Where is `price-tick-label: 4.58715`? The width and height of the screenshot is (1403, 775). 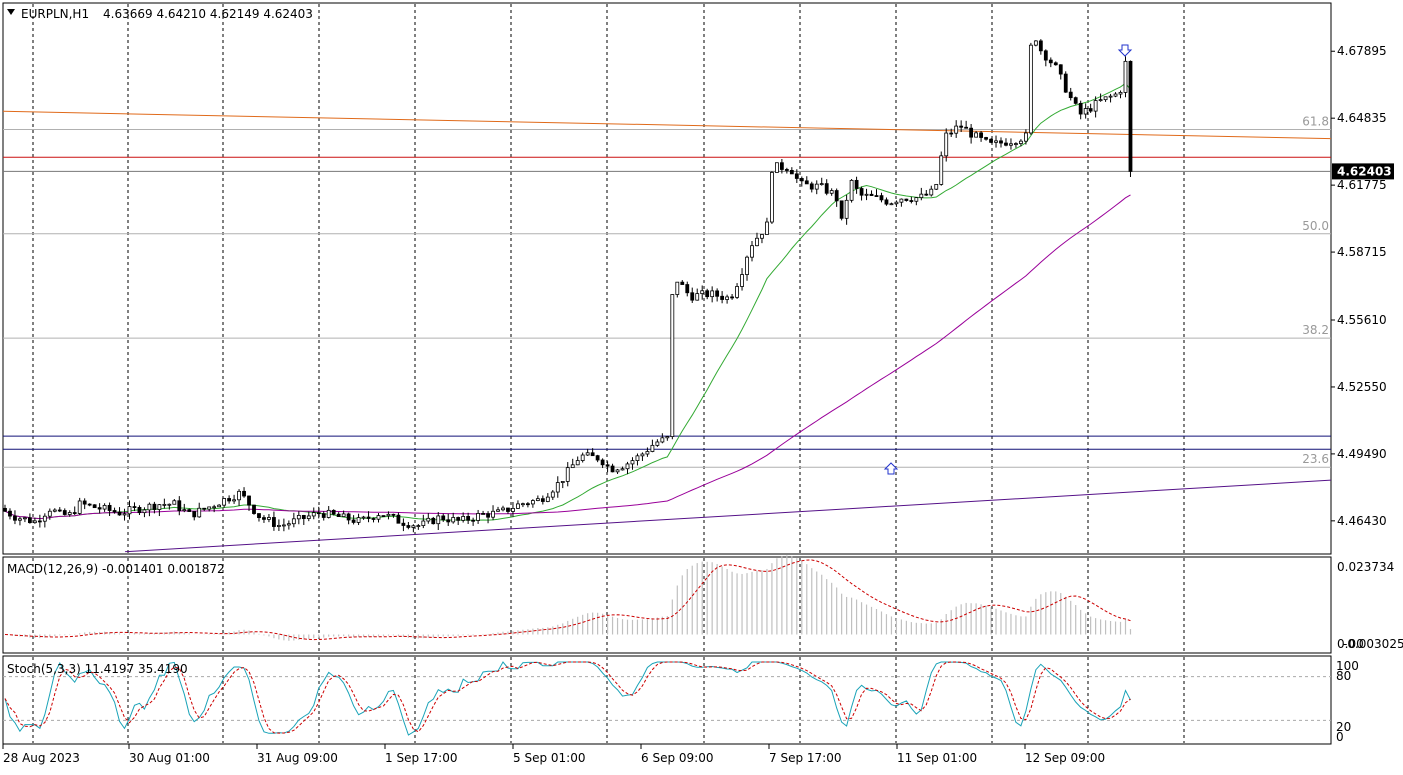
price-tick-label: 4.58715 is located at coordinates (1362, 252).